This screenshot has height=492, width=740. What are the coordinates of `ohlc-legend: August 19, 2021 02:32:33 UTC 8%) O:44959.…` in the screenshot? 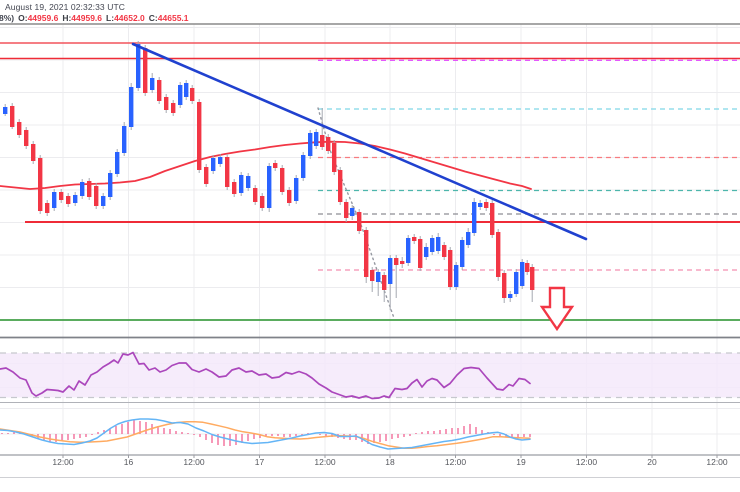 It's located at (94, 12).